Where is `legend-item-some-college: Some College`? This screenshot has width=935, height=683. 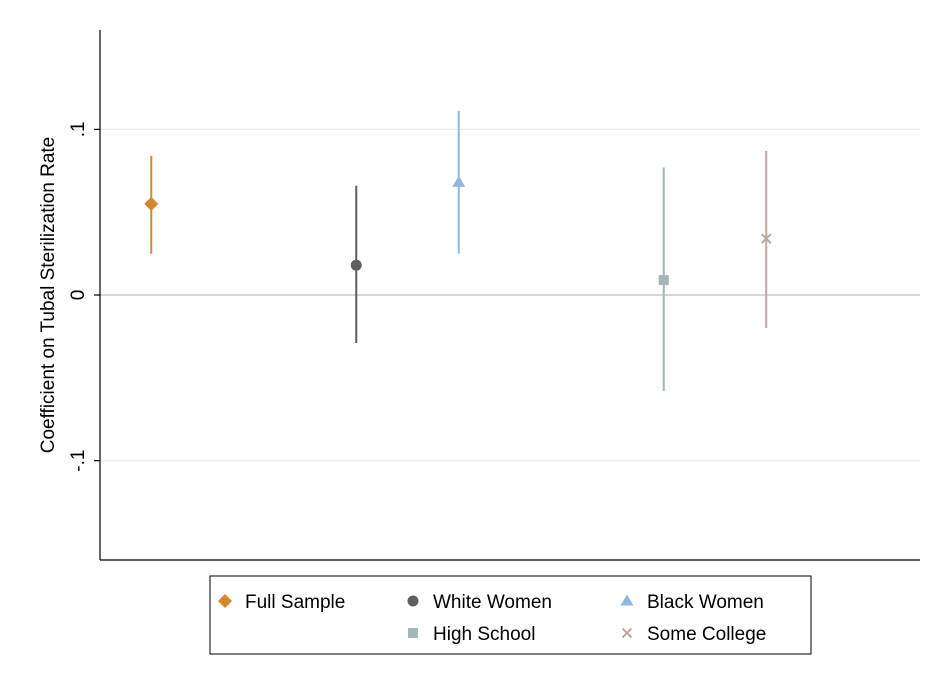 legend-item-some-college: Some College is located at coordinates (693, 634).